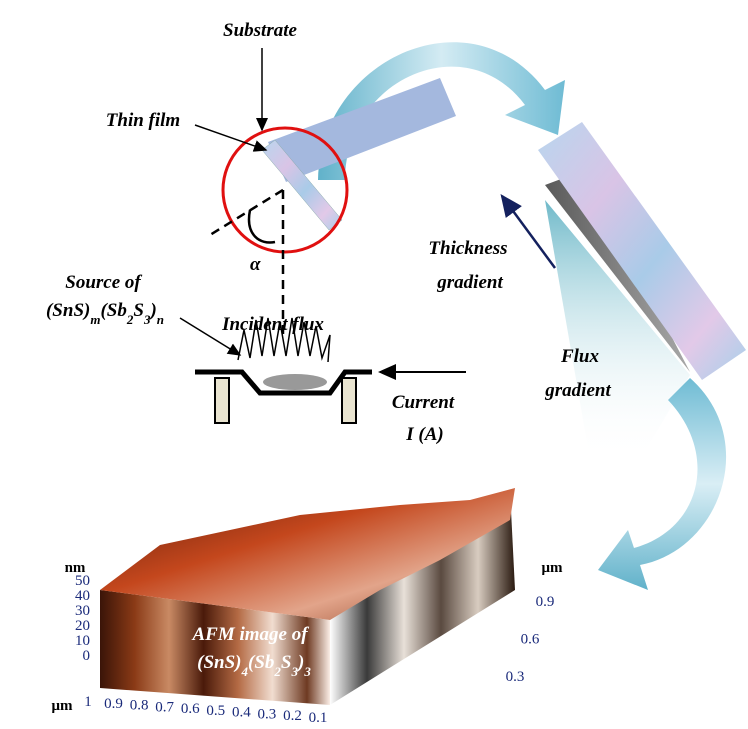 This screenshot has height=729, width=748. Describe the element at coordinates (302, 185) in the screenshot. I see `thin-film` at that location.